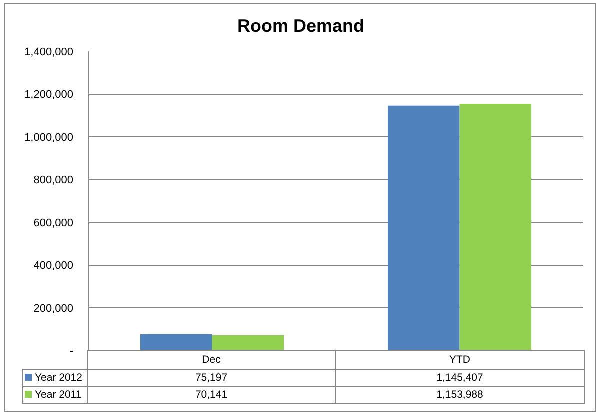  I want to click on y-tick-label: 400,000, so click(54, 266).